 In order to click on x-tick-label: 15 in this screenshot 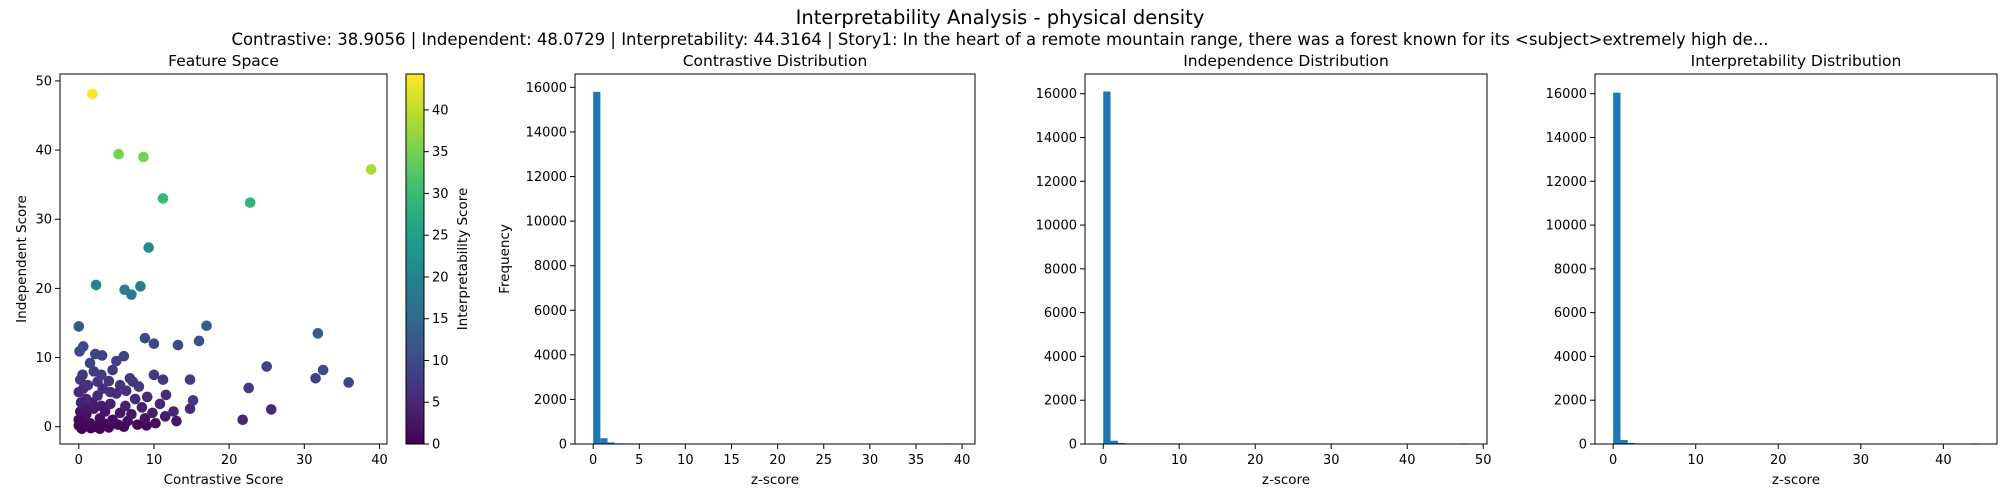, I will do `click(731, 460)`.